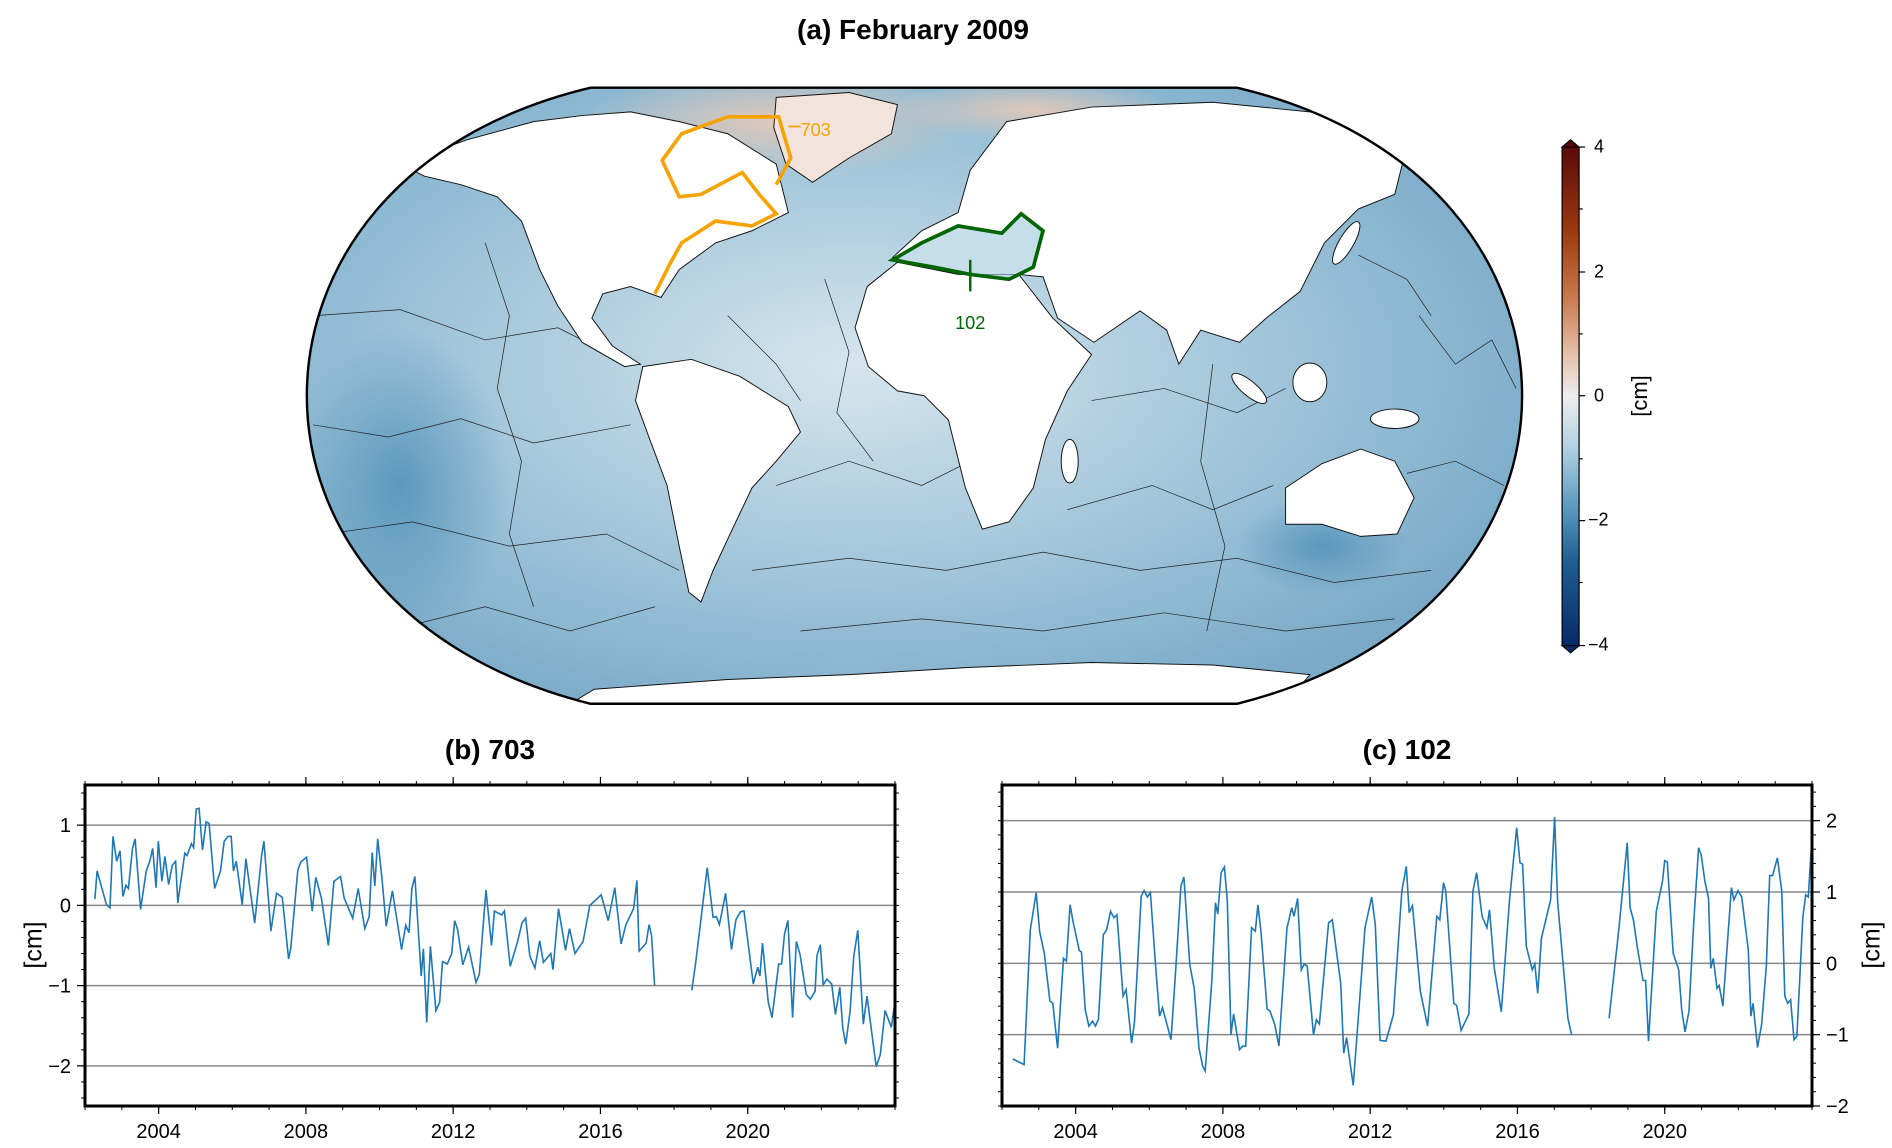  I want to click on colorbar-label: [cm], so click(1639, 396).